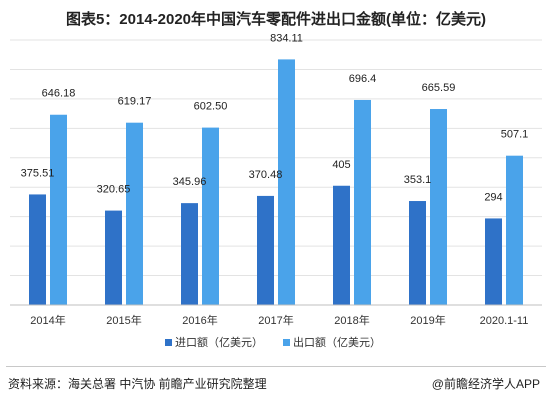  Describe the element at coordinates (219, 342) in the screenshot. I see `legend-label: 进口额（亿美元）` at that location.